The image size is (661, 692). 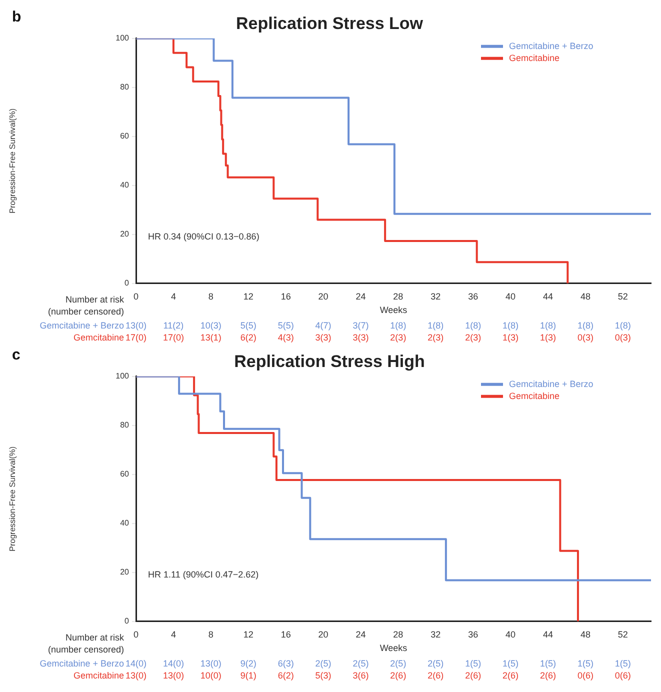 What do you see at coordinates (98, 337) in the screenshot?
I see `text: Gemcitabine` at bounding box center [98, 337].